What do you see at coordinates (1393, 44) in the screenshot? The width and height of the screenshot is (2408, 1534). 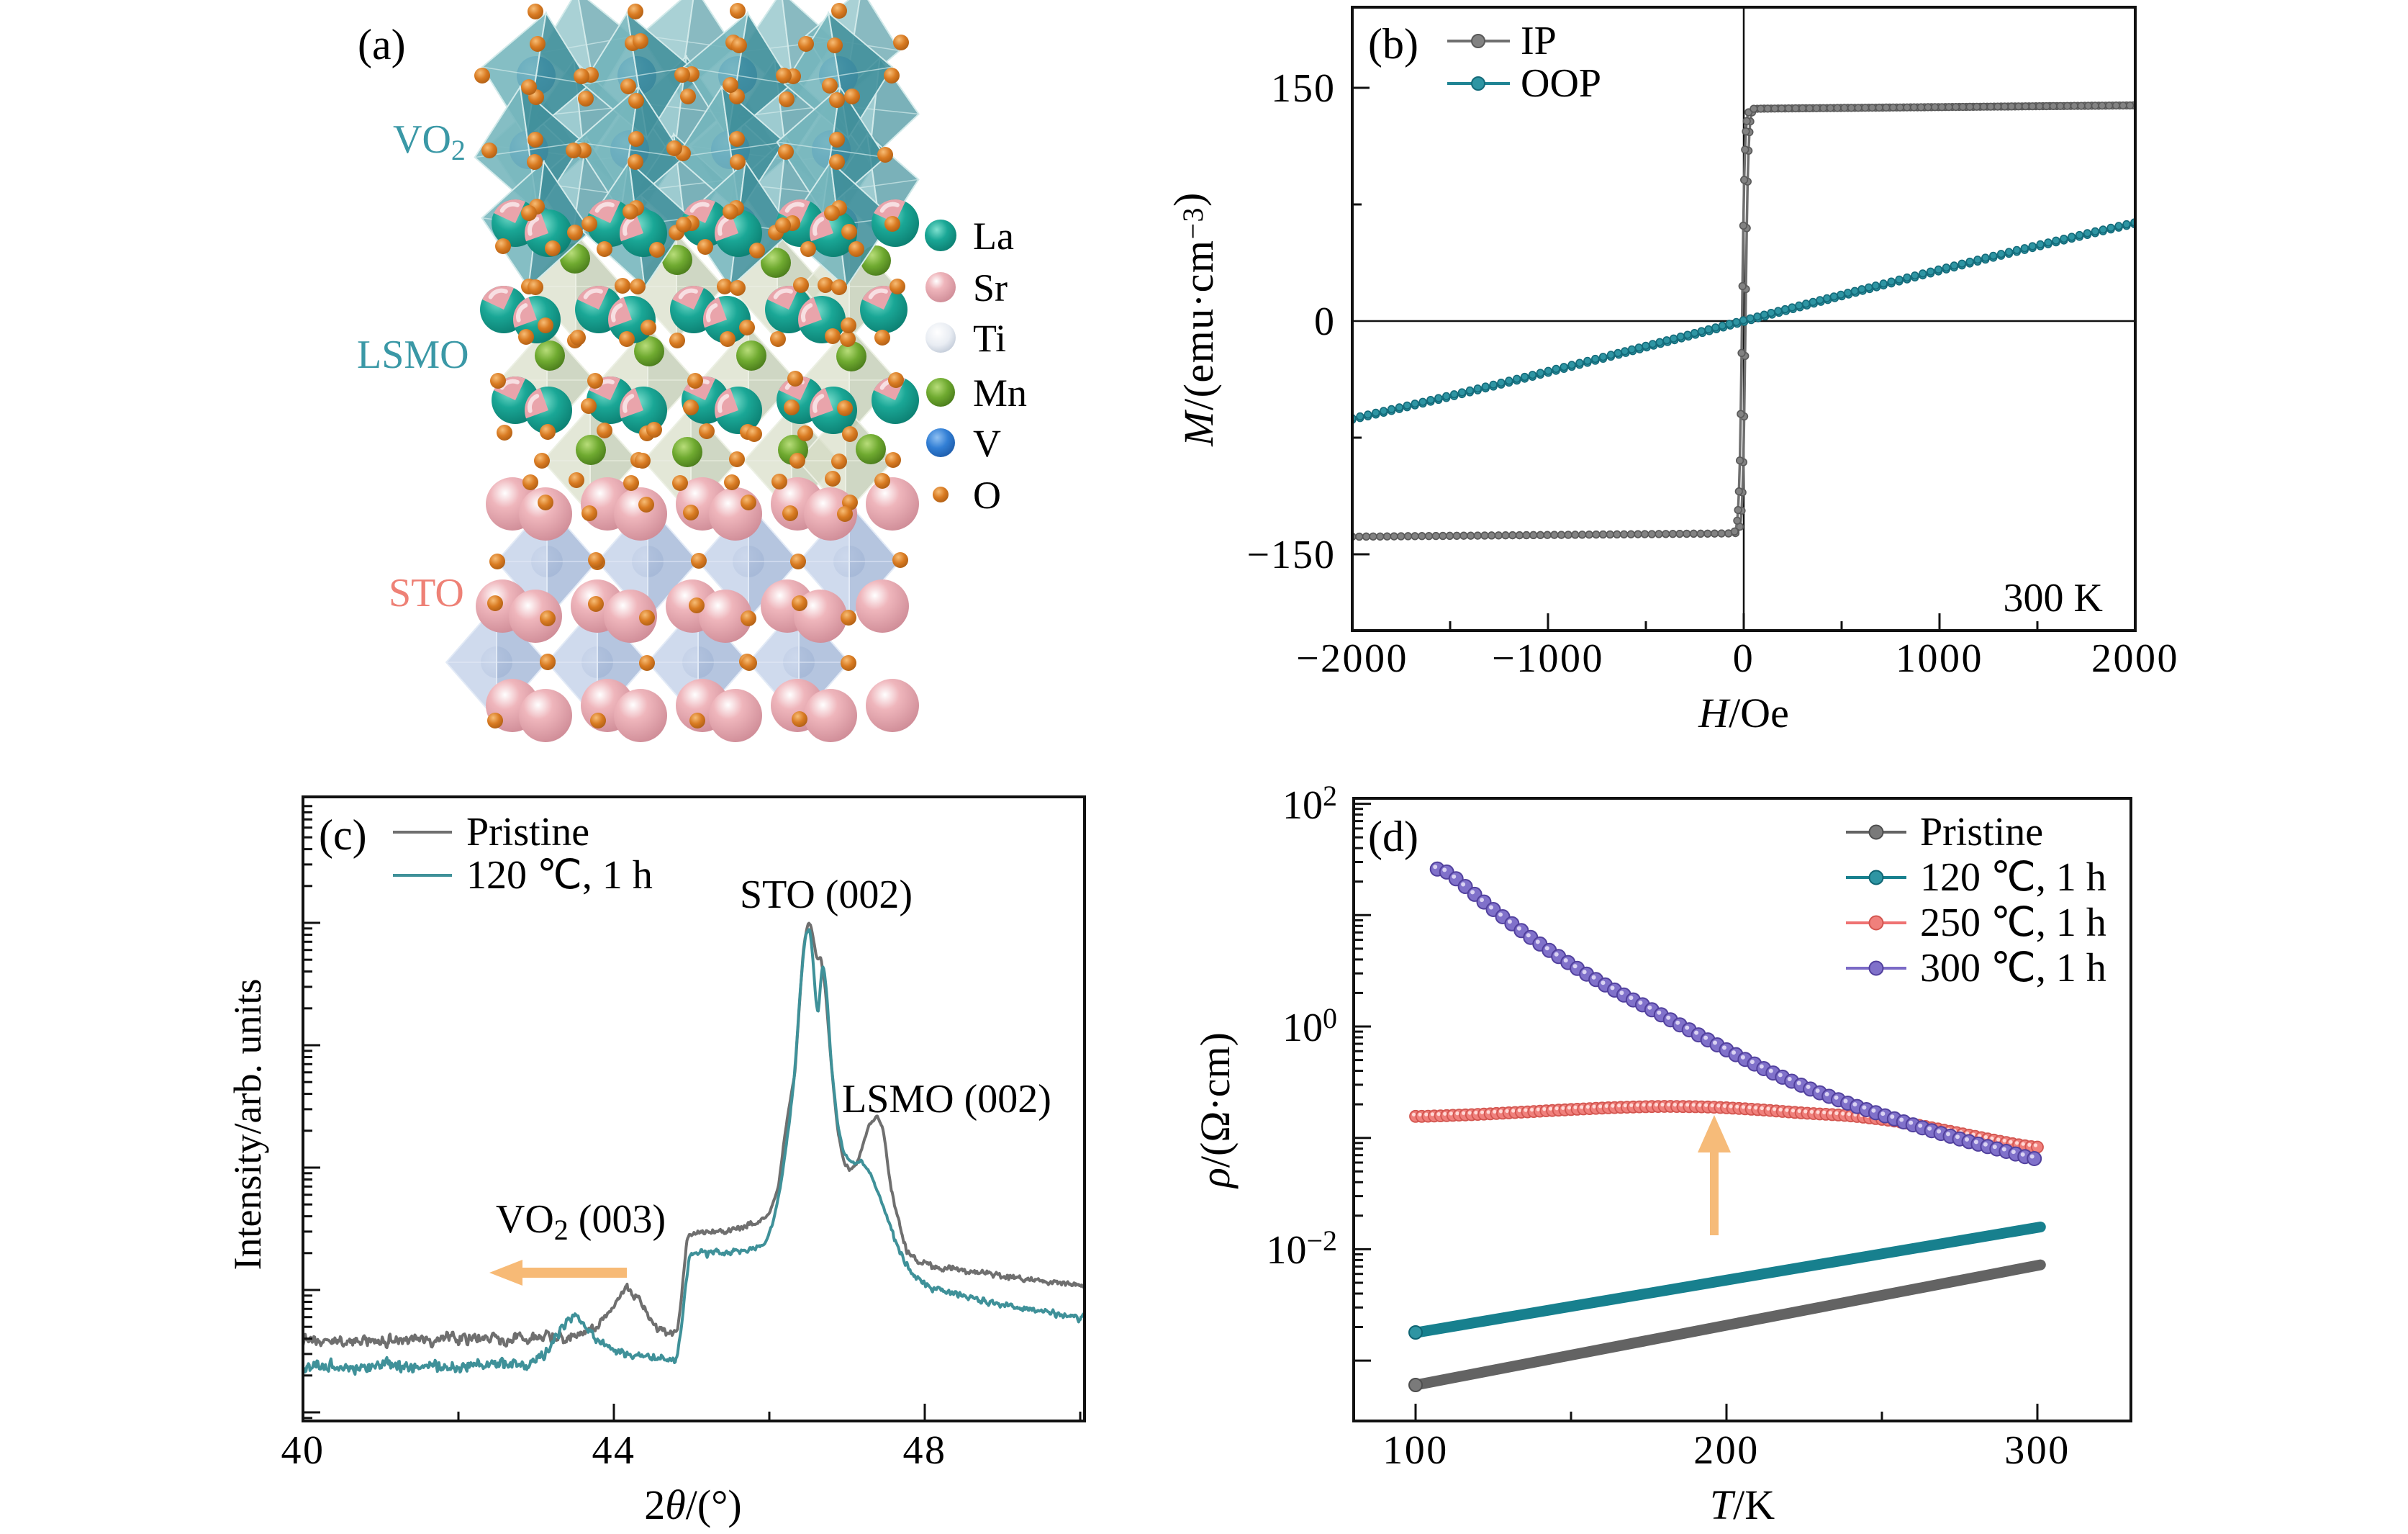 I see `svg-text: (b)` at bounding box center [1393, 44].